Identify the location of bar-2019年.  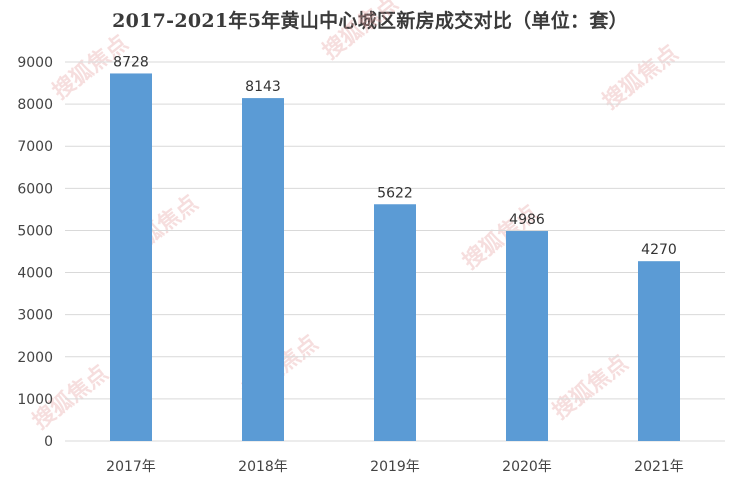
(395, 322).